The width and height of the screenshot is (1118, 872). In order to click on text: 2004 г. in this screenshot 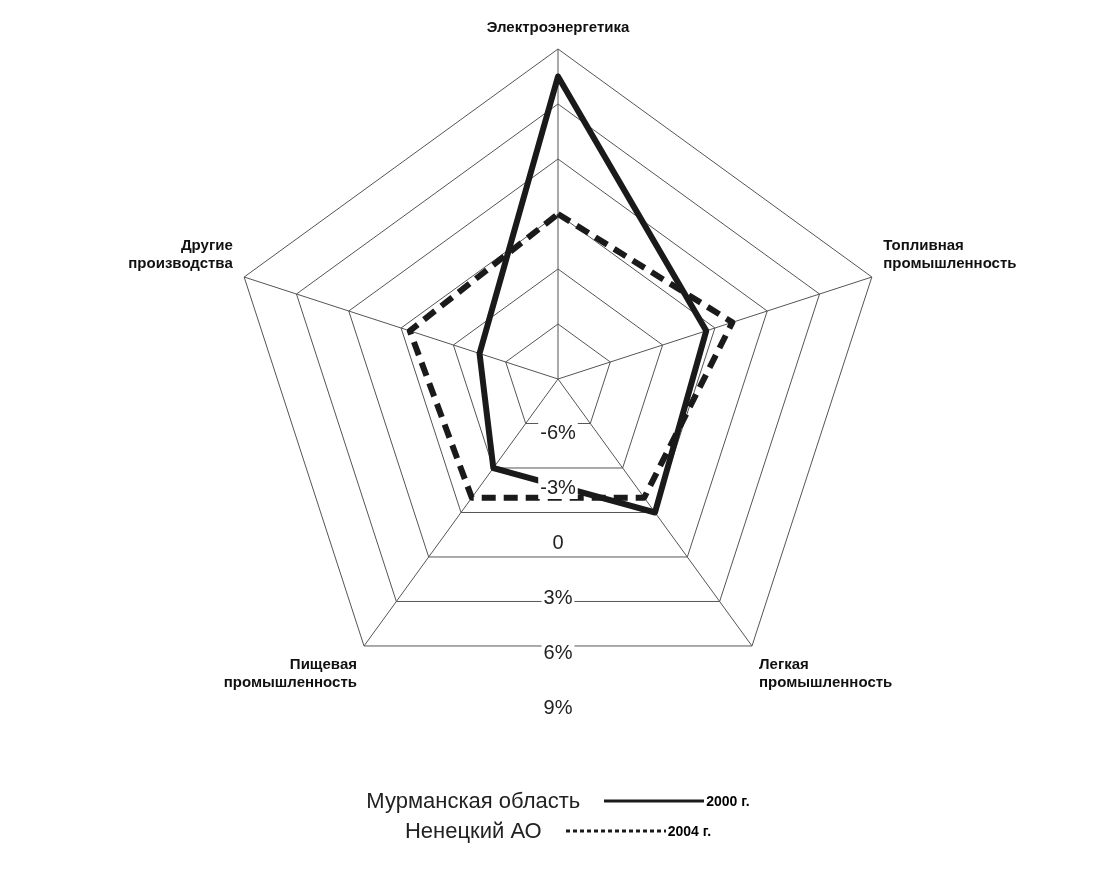, I will do `click(689, 831)`.